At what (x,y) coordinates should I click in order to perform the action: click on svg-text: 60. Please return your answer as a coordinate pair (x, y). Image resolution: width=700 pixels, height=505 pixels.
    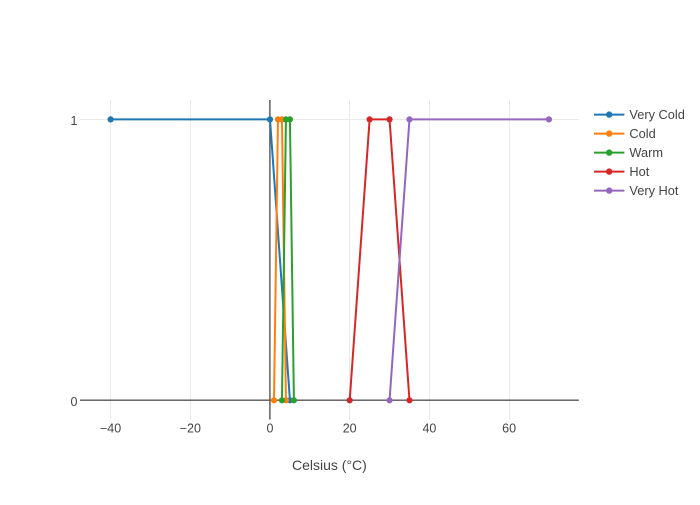
    Looking at the image, I should click on (509, 428).